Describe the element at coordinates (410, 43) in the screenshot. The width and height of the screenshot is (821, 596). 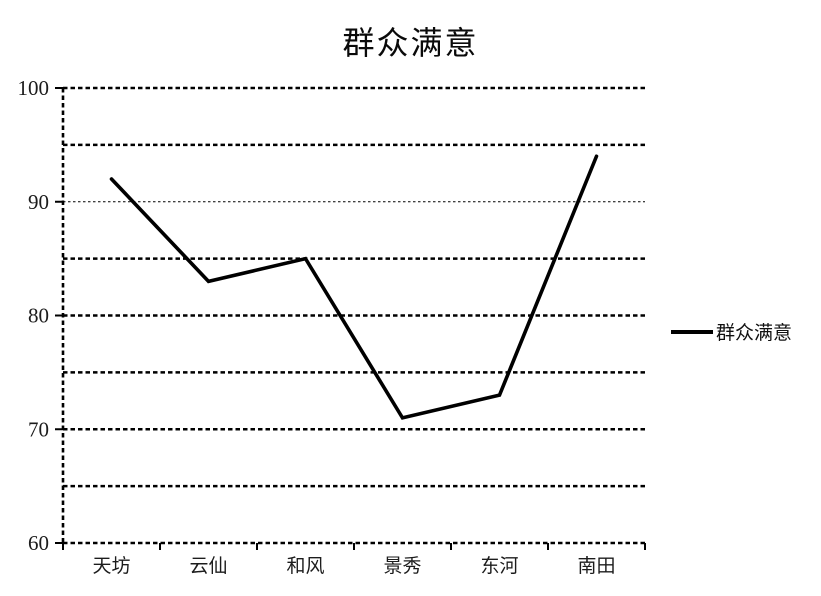
I see `chart-title: 群众满意` at that location.